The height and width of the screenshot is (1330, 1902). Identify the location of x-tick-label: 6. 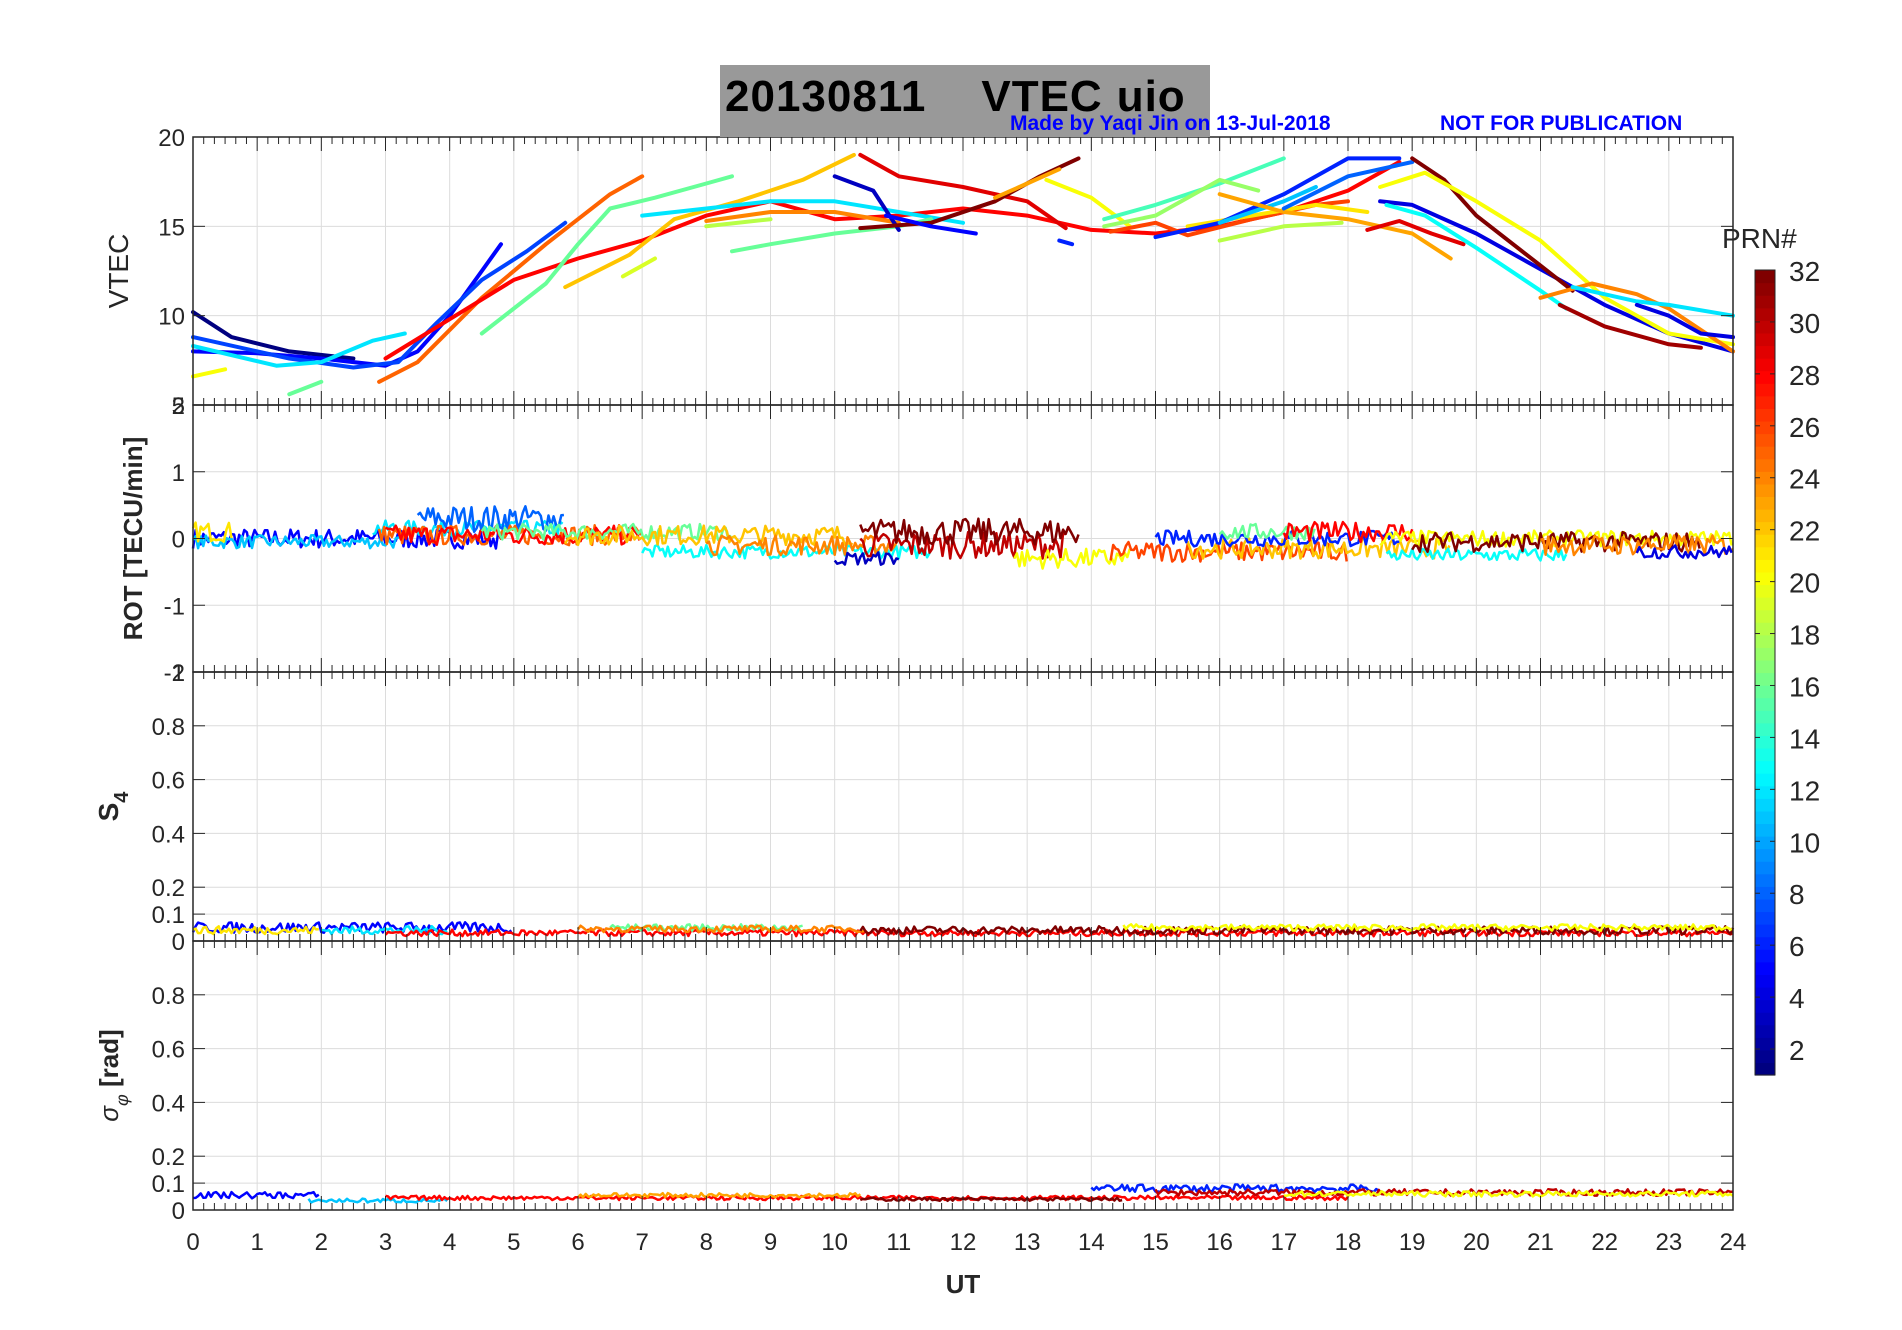
(577, 1242).